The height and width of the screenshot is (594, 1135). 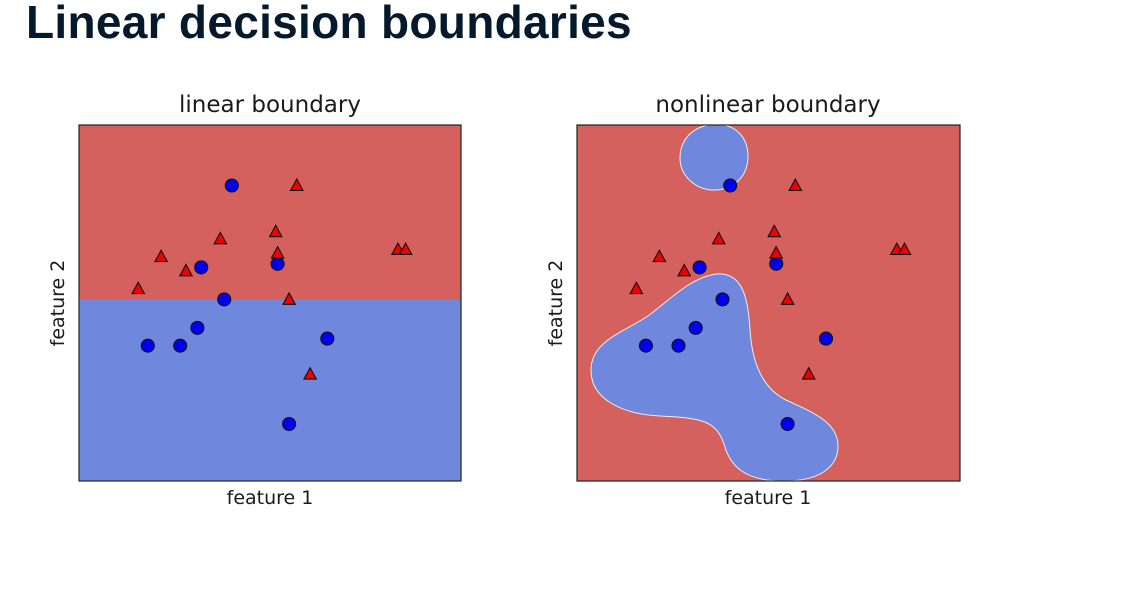 I want to click on region-class-b-blob-top, so click(x=714, y=158).